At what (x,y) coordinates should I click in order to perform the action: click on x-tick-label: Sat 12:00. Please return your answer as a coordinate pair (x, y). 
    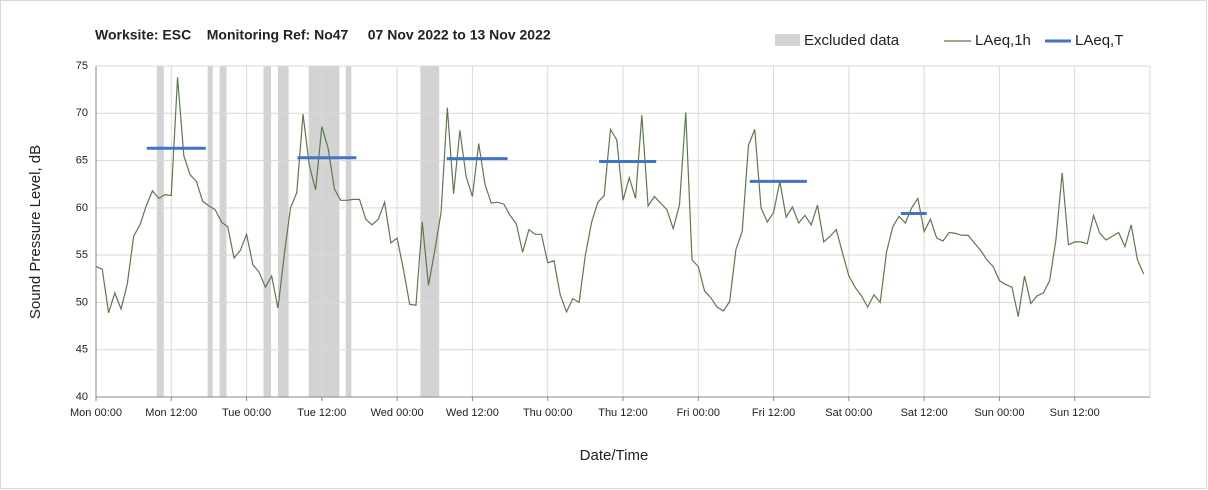
    Looking at the image, I should click on (924, 413).